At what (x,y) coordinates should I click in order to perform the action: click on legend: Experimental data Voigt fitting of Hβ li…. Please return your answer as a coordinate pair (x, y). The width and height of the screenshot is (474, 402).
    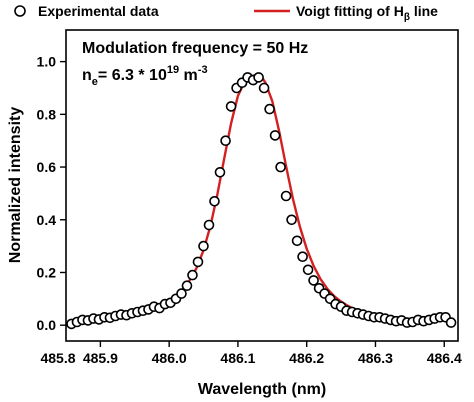
    Looking at the image, I should click on (226, 13).